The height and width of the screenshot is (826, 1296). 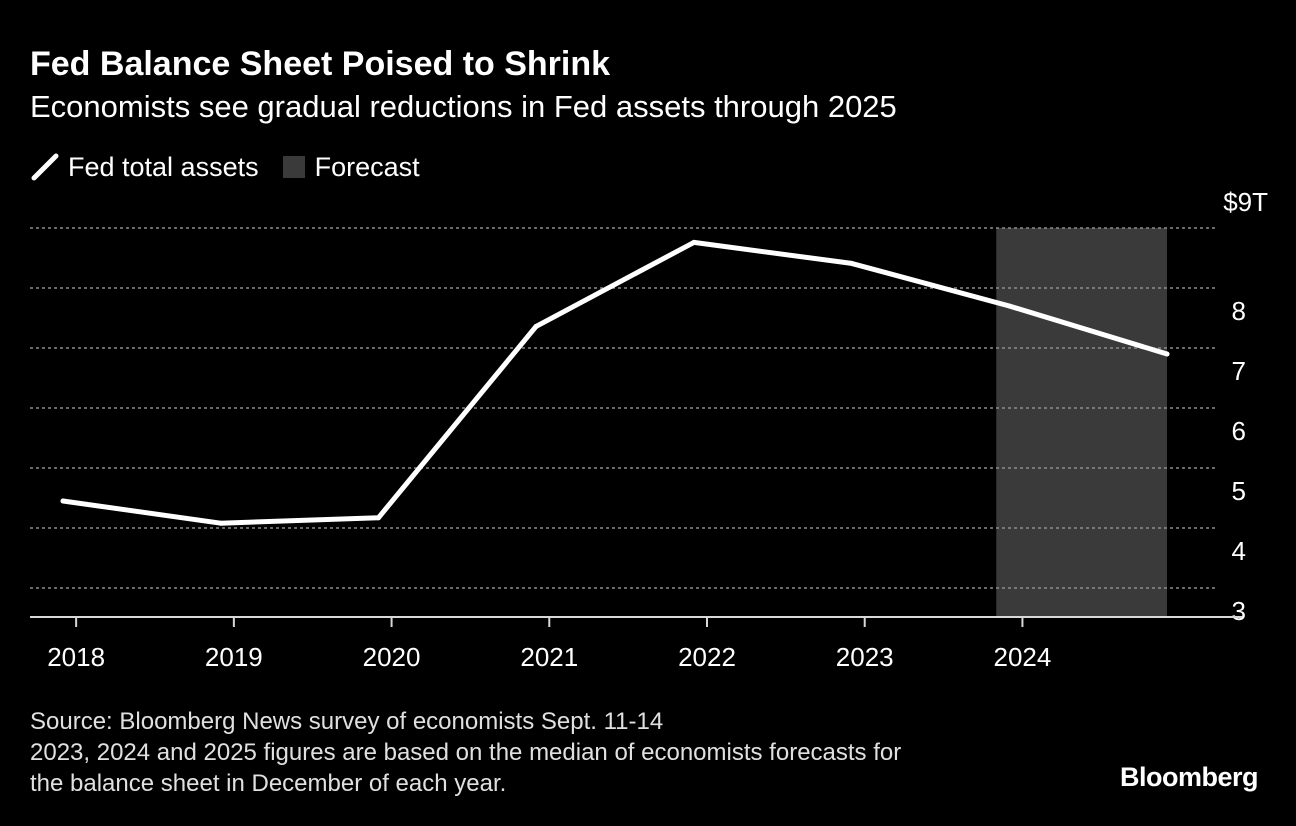 I want to click on legend-label-fed-total-assets: Fed total assets, so click(x=163, y=166).